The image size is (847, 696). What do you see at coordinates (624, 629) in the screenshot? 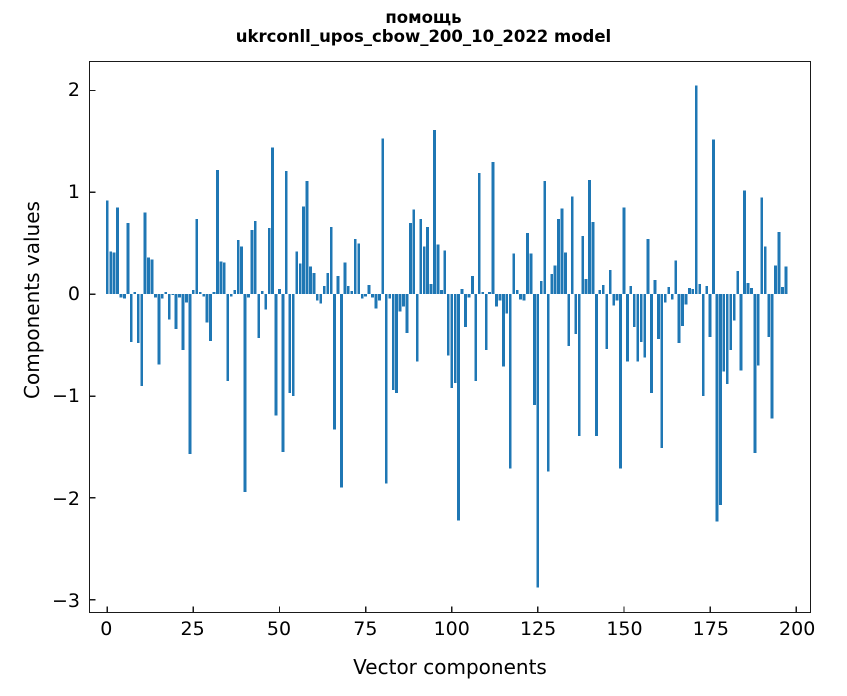
I see `x-tick-label: 150` at bounding box center [624, 629].